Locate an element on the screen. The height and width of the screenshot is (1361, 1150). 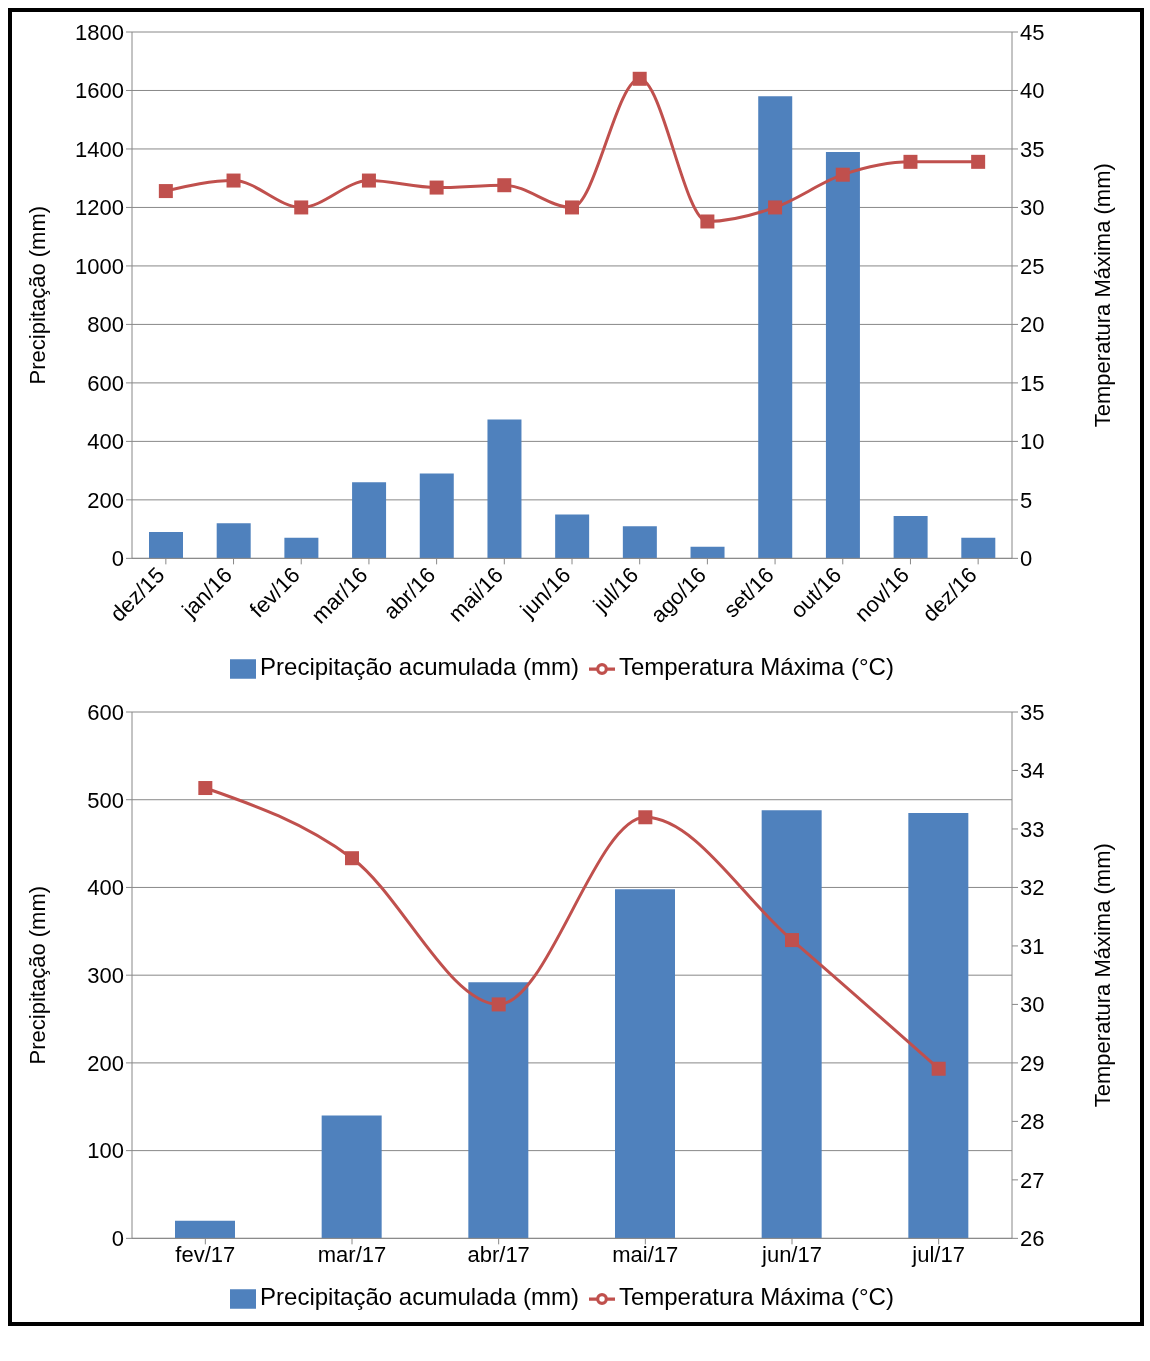
y2-tick-label: 33 is located at coordinates (1032, 829).